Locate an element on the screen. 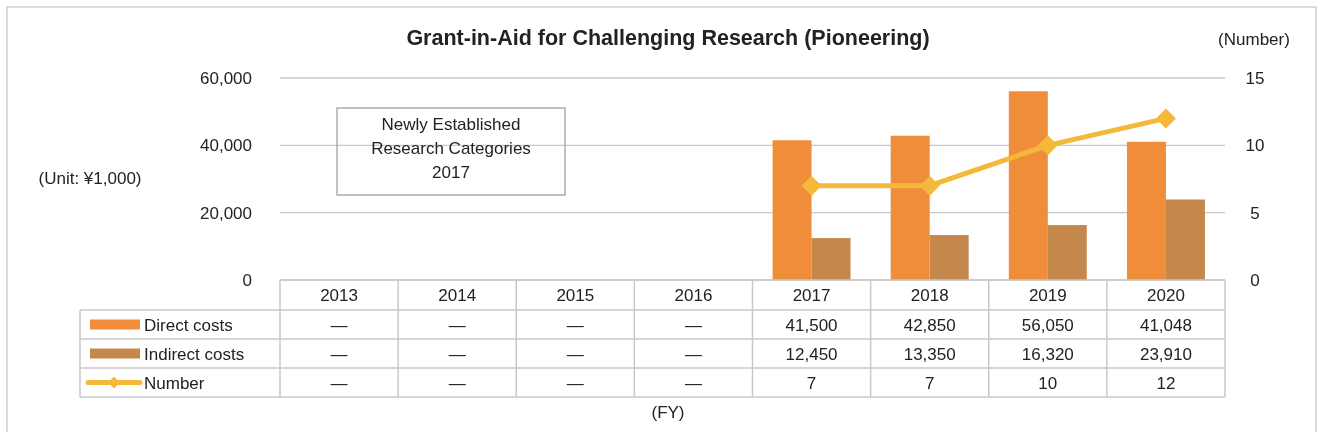 The height and width of the screenshot is (432, 1319). x-tick-label: 2020 is located at coordinates (1166, 296).